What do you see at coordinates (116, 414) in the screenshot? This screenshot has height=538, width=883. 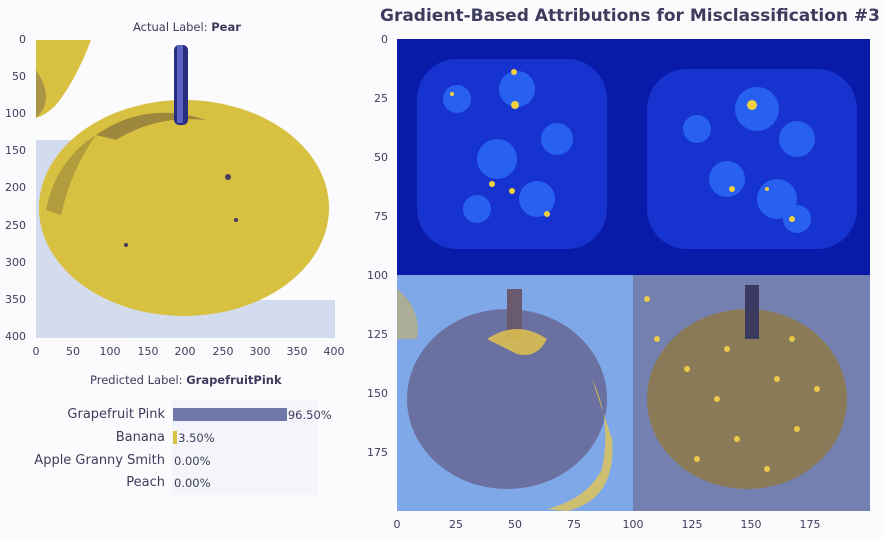 I see `bar-label-grapefruit-pink: Grapefruit Pink` at bounding box center [116, 414].